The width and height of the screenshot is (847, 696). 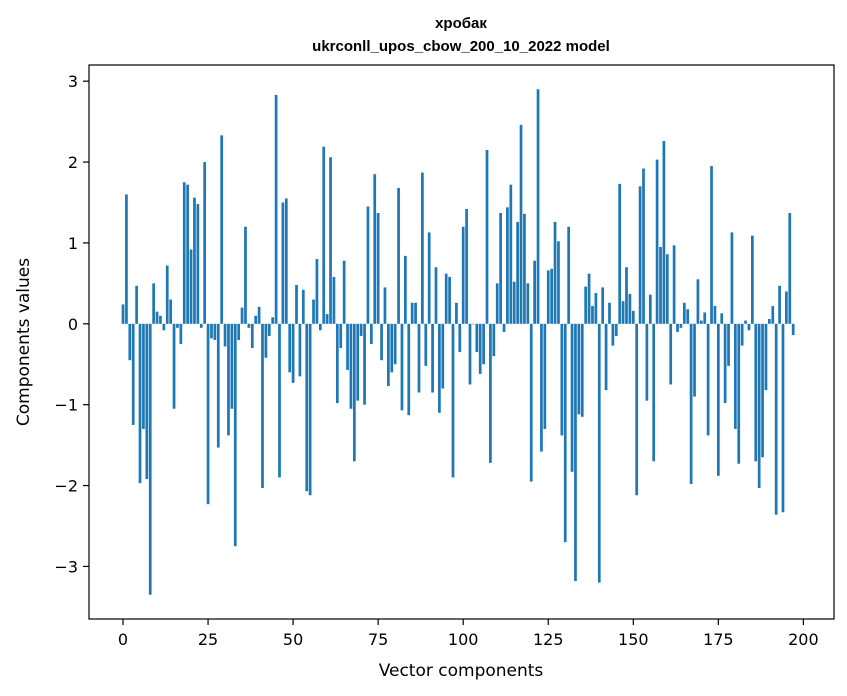 What do you see at coordinates (66, 405) in the screenshot?
I see `y-tick-label: −1` at bounding box center [66, 405].